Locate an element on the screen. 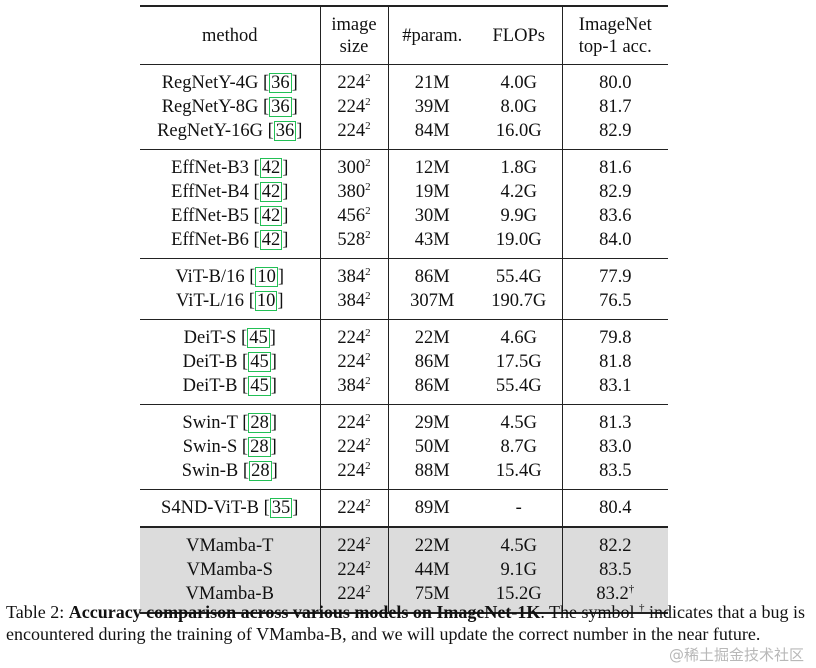 The height and width of the screenshot is (668, 816). cell-param: 88M is located at coordinates (432, 471).